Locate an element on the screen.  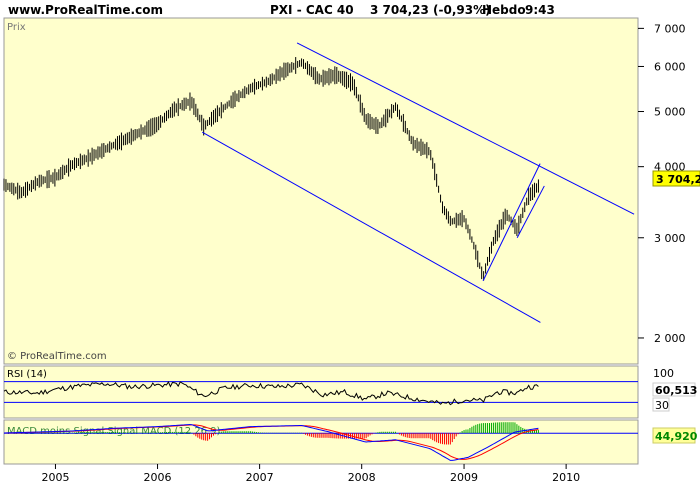
macd-value-label: 44,920 is located at coordinates (676, 436).